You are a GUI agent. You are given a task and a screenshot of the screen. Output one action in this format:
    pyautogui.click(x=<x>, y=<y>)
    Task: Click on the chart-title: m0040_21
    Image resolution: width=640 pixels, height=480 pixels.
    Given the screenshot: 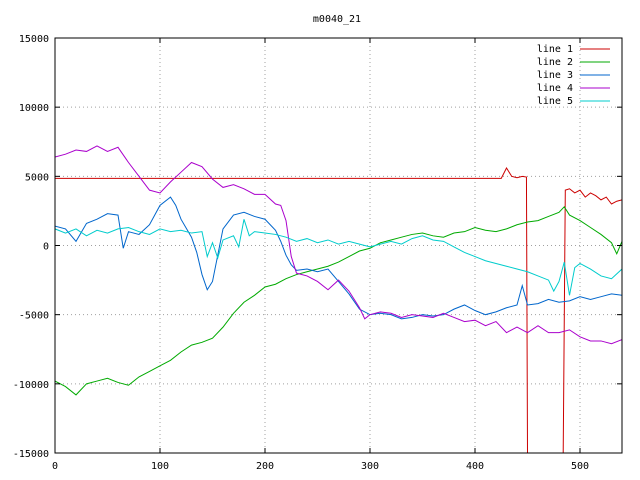 What is the action you would take?
    pyautogui.click(x=337, y=19)
    